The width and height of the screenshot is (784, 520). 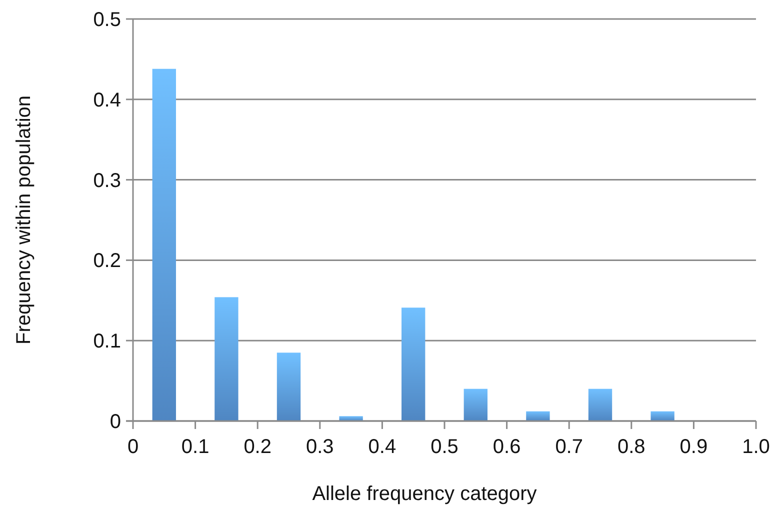 What do you see at coordinates (115, 422) in the screenshot?
I see `y-tick-label: 0` at bounding box center [115, 422].